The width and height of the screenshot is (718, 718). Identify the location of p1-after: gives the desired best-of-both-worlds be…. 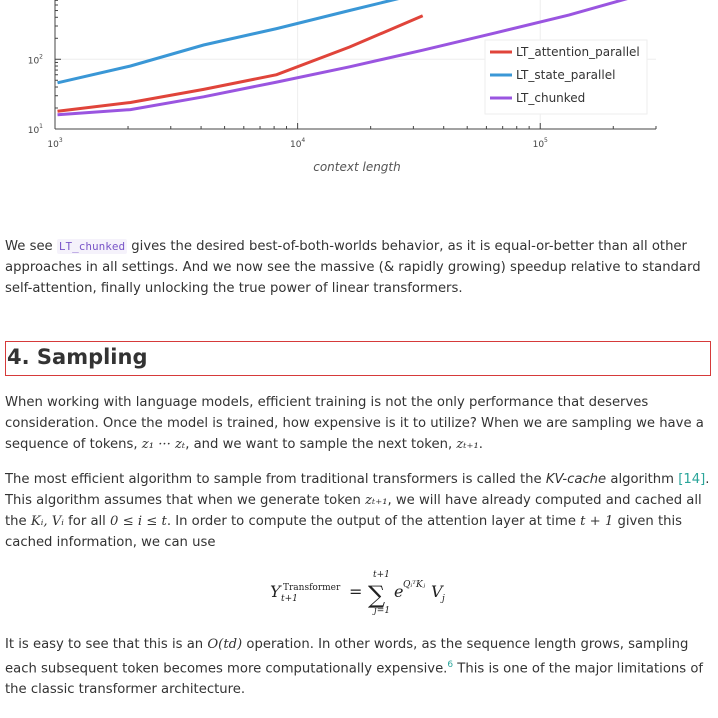
(353, 267).